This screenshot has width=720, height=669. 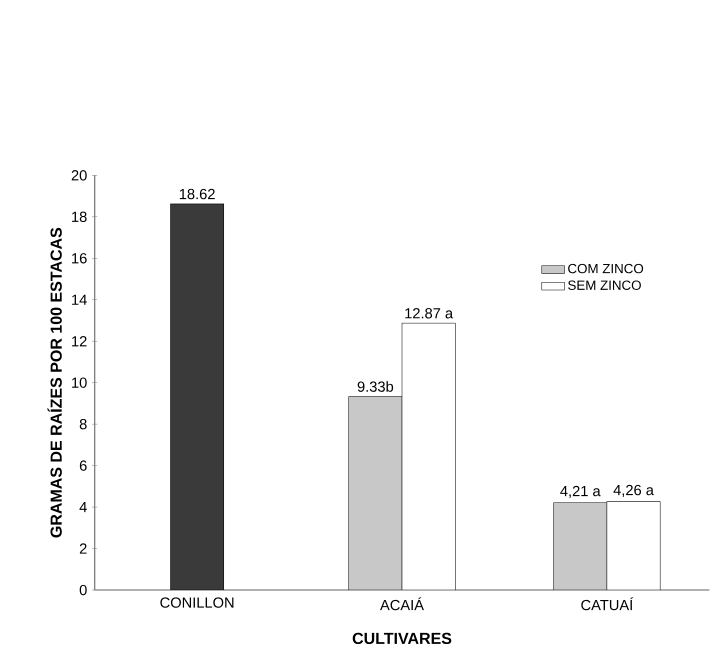 I want to click on y-tick-label: 16, so click(x=79, y=258).